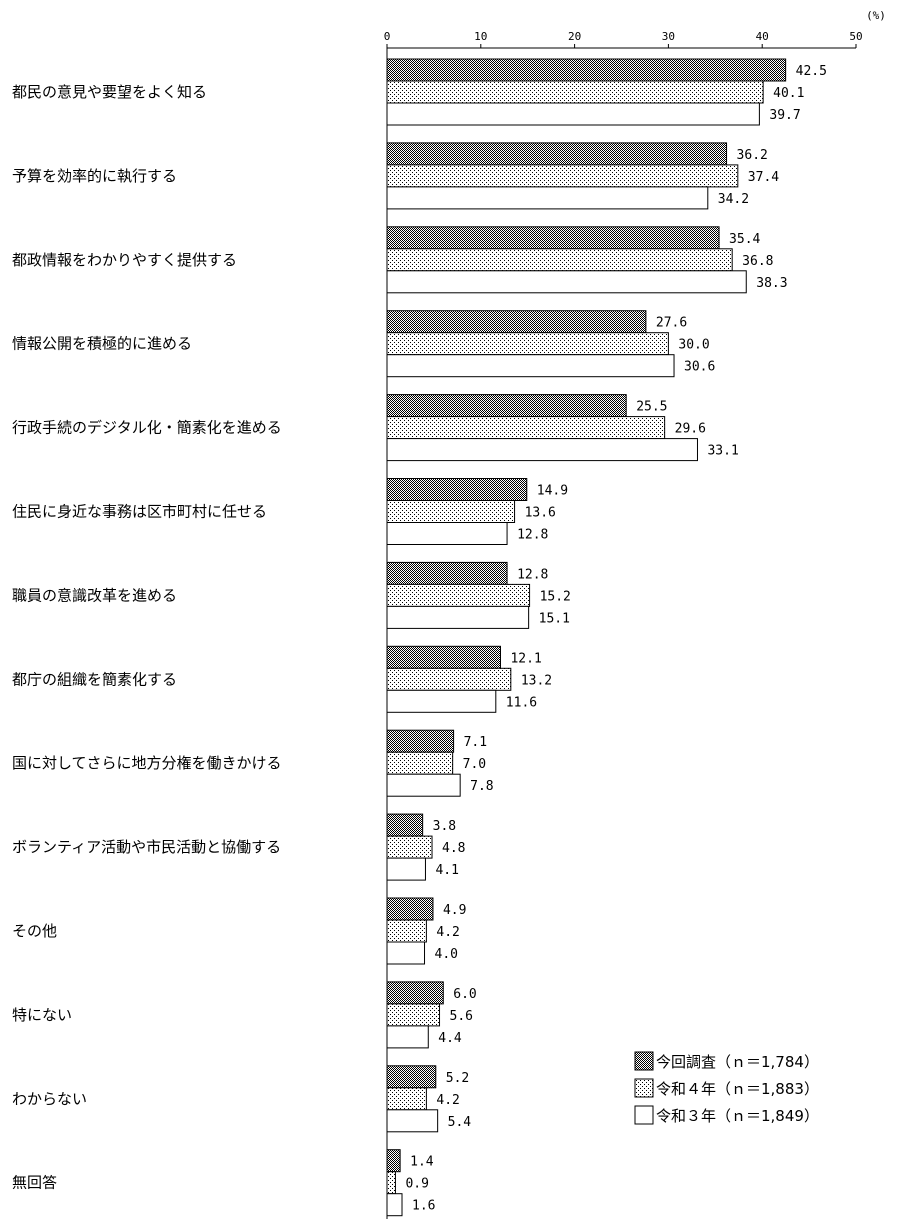  Describe the element at coordinates (555, 596) in the screenshot. I see `data-label: 15.2` at that location.